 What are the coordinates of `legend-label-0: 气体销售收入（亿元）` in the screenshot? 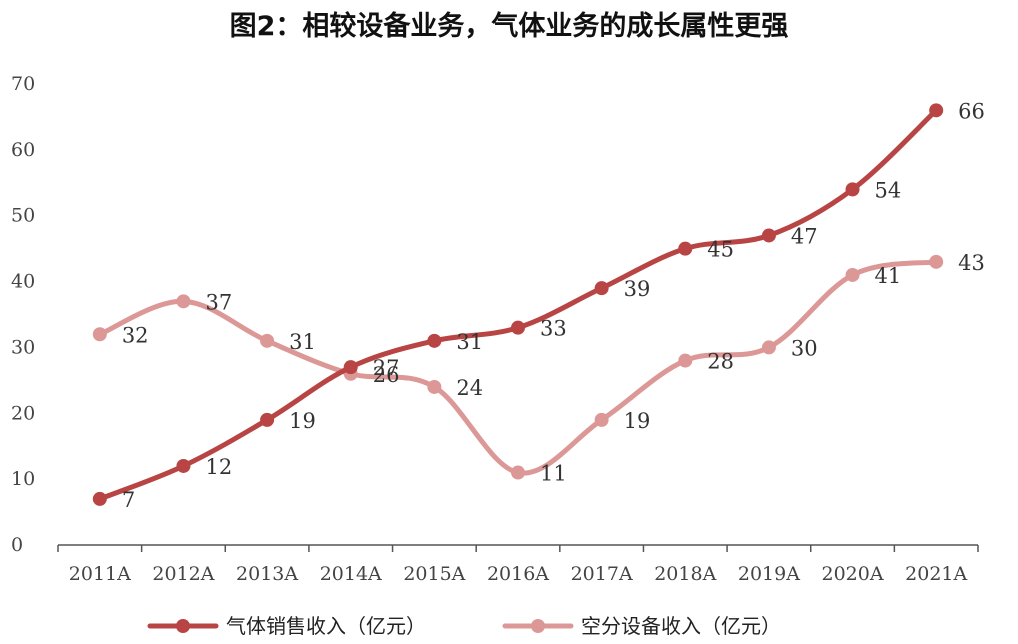 It's located at (326, 626).